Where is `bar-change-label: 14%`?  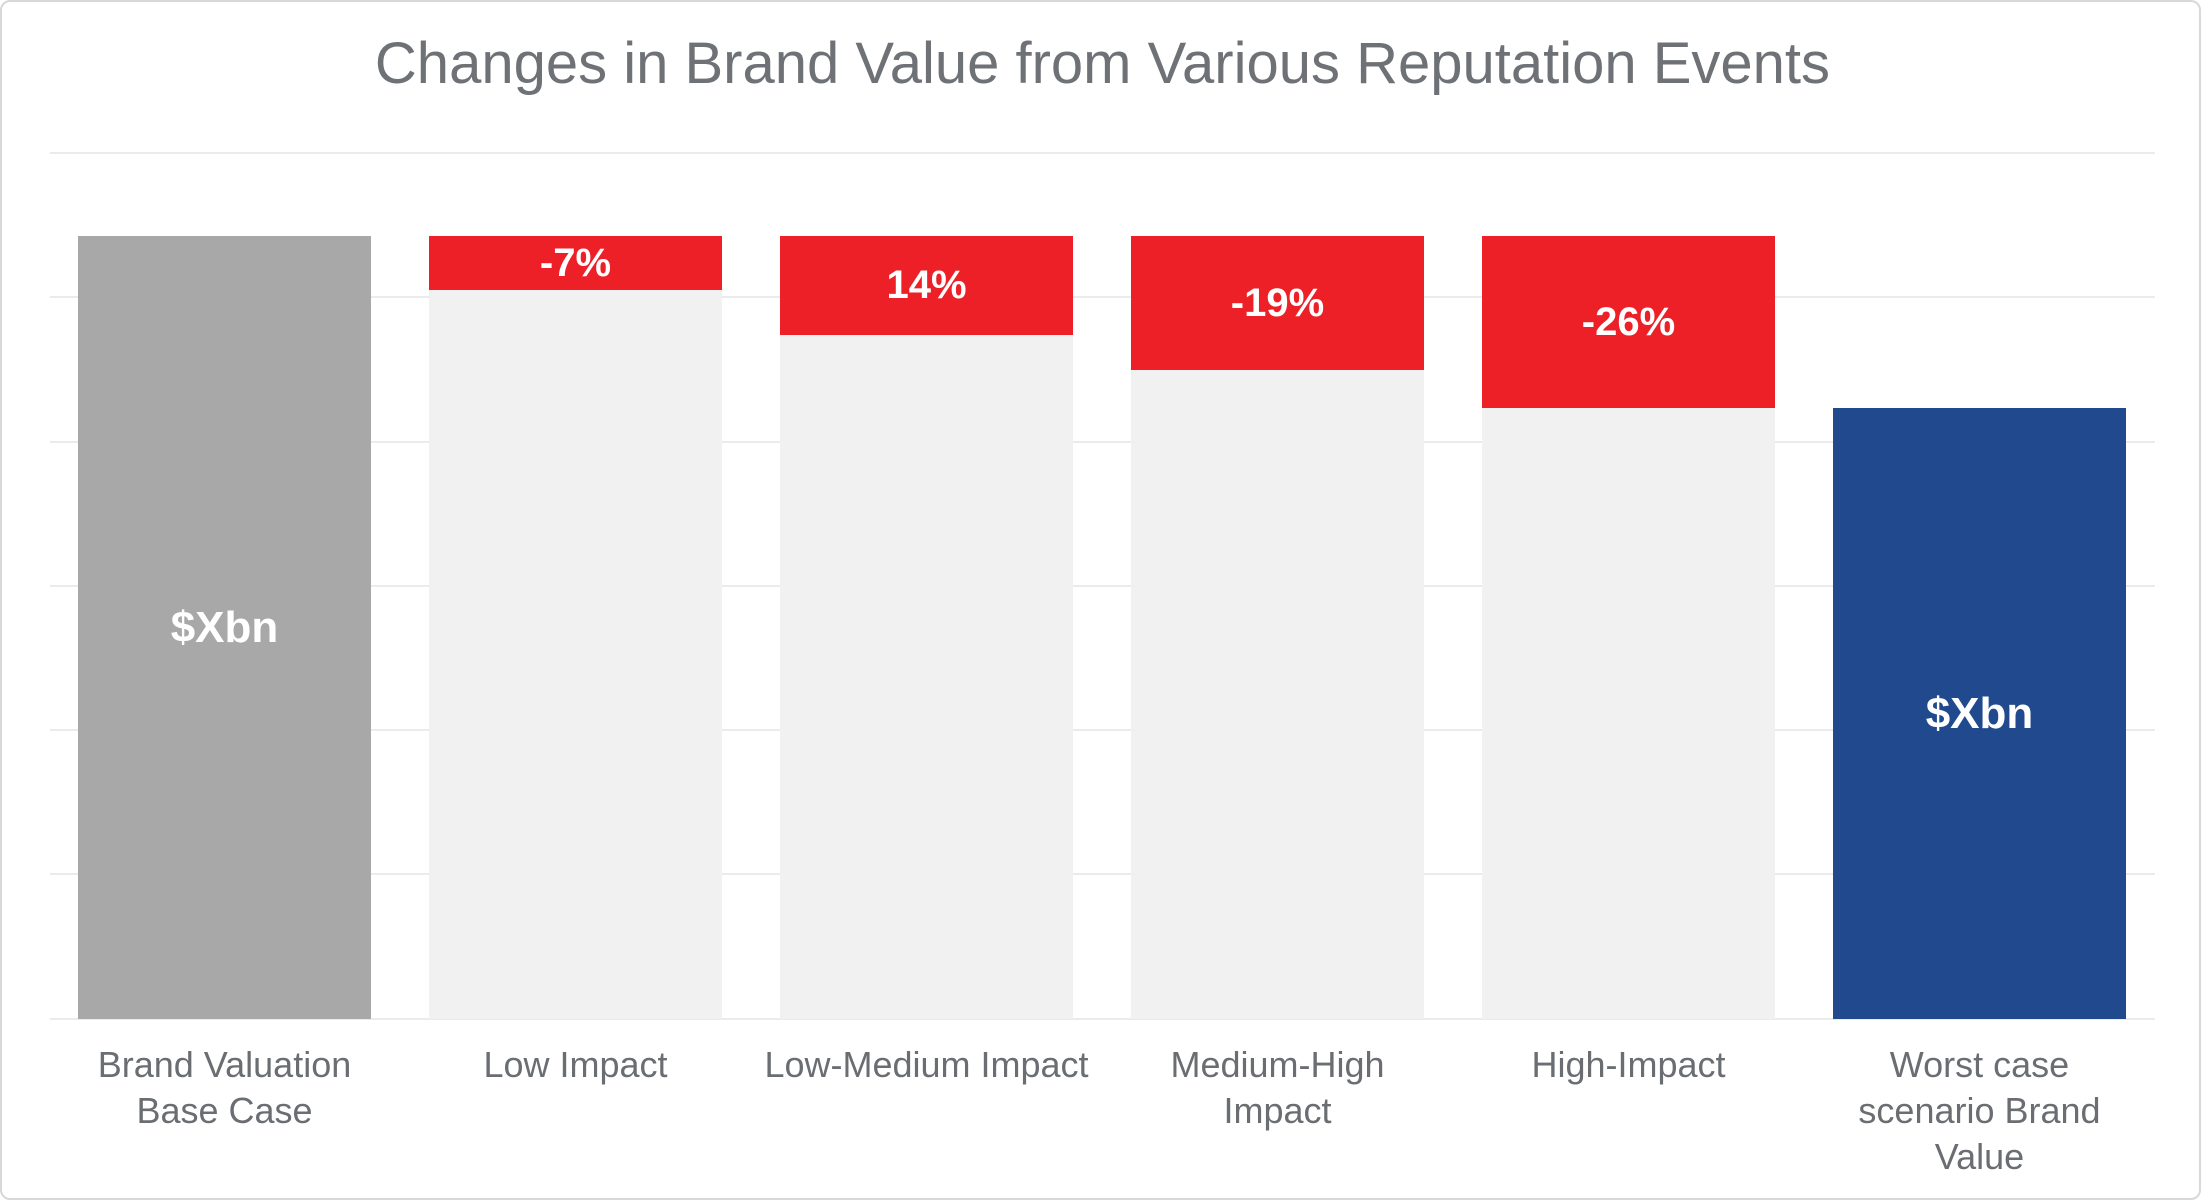 bar-change-label: 14% is located at coordinates (926, 285).